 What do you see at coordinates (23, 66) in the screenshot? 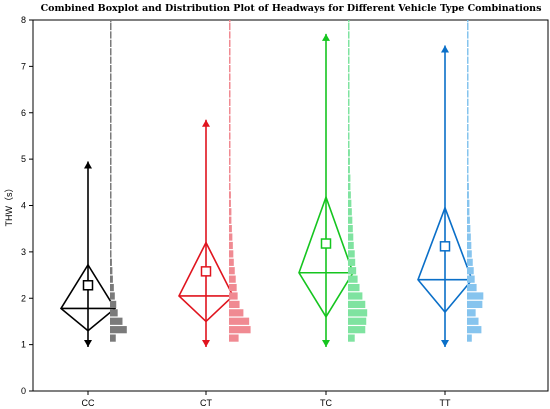
I see `y-tick-label: 7` at bounding box center [23, 66].